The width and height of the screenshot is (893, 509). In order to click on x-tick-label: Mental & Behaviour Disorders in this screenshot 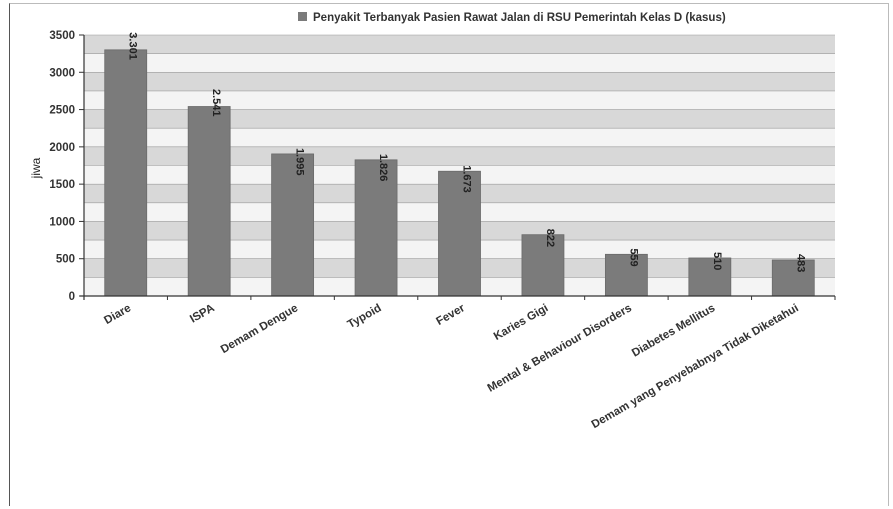, I will do `click(560, 348)`.